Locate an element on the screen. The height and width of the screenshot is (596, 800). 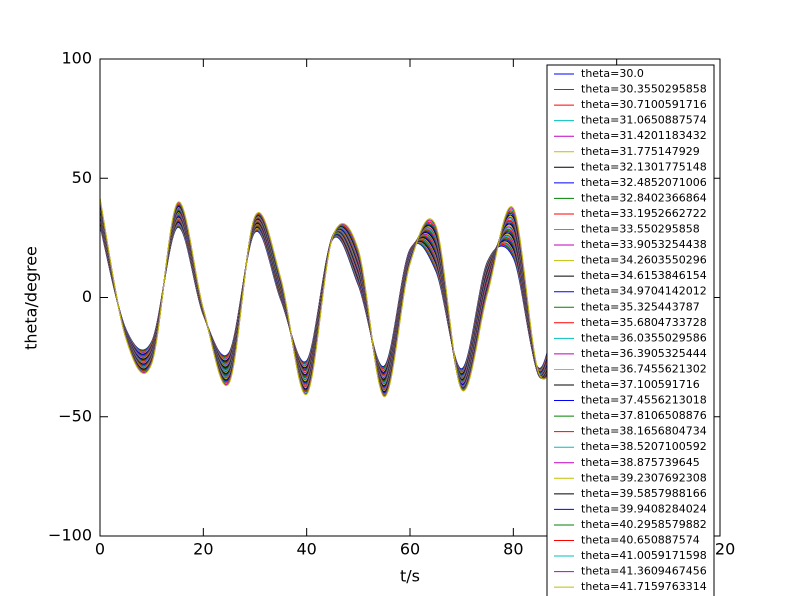
legend-label: theta=41.7159763314 is located at coordinates (644, 586).